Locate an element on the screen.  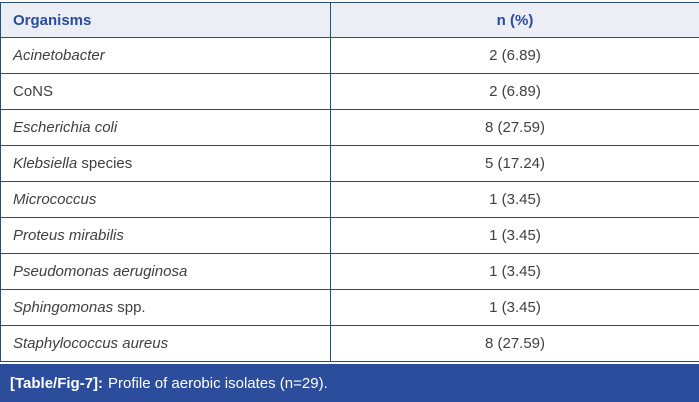
table-row: CoNS 2 (6.89) is located at coordinates (349, 91).